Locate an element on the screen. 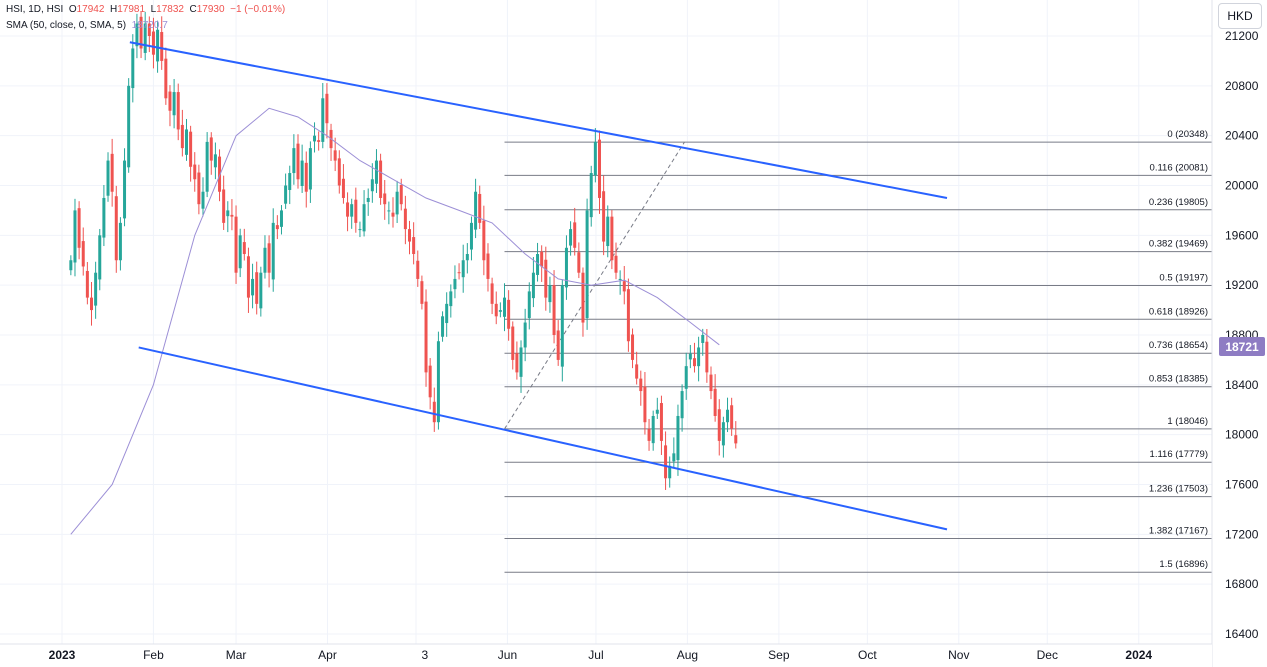 Image resolution: width=1267 pixels, height=667 pixels. fib-level-label: 0.853 (18385) is located at coordinates (1178, 379).